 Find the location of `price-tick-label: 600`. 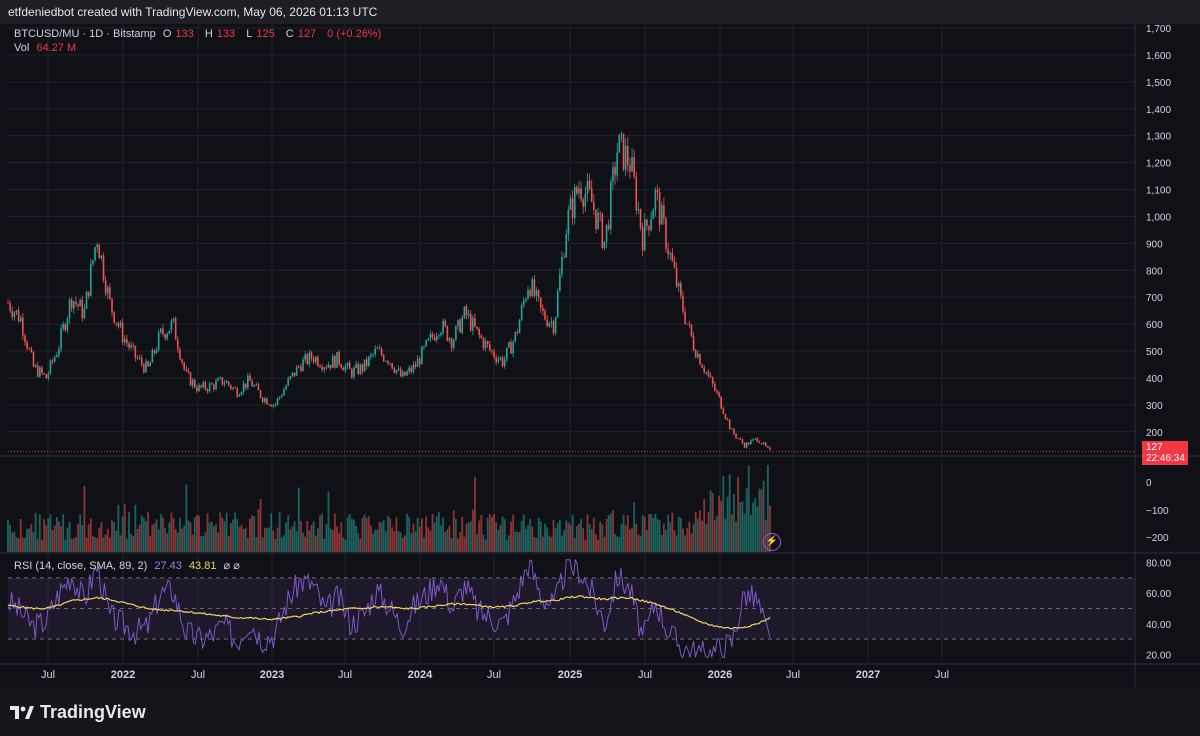

price-tick-label: 600 is located at coordinates (1154, 325).